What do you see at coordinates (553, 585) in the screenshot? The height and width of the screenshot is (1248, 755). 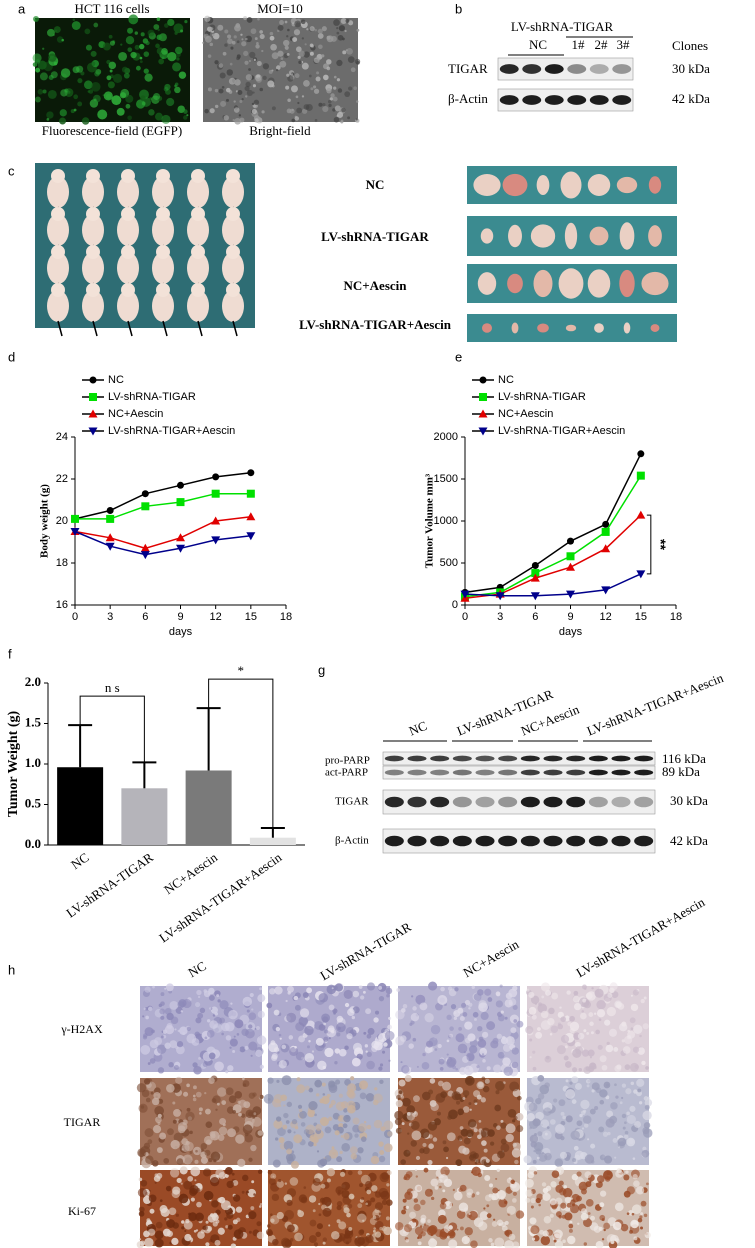 I see `line` at bounding box center [553, 585].